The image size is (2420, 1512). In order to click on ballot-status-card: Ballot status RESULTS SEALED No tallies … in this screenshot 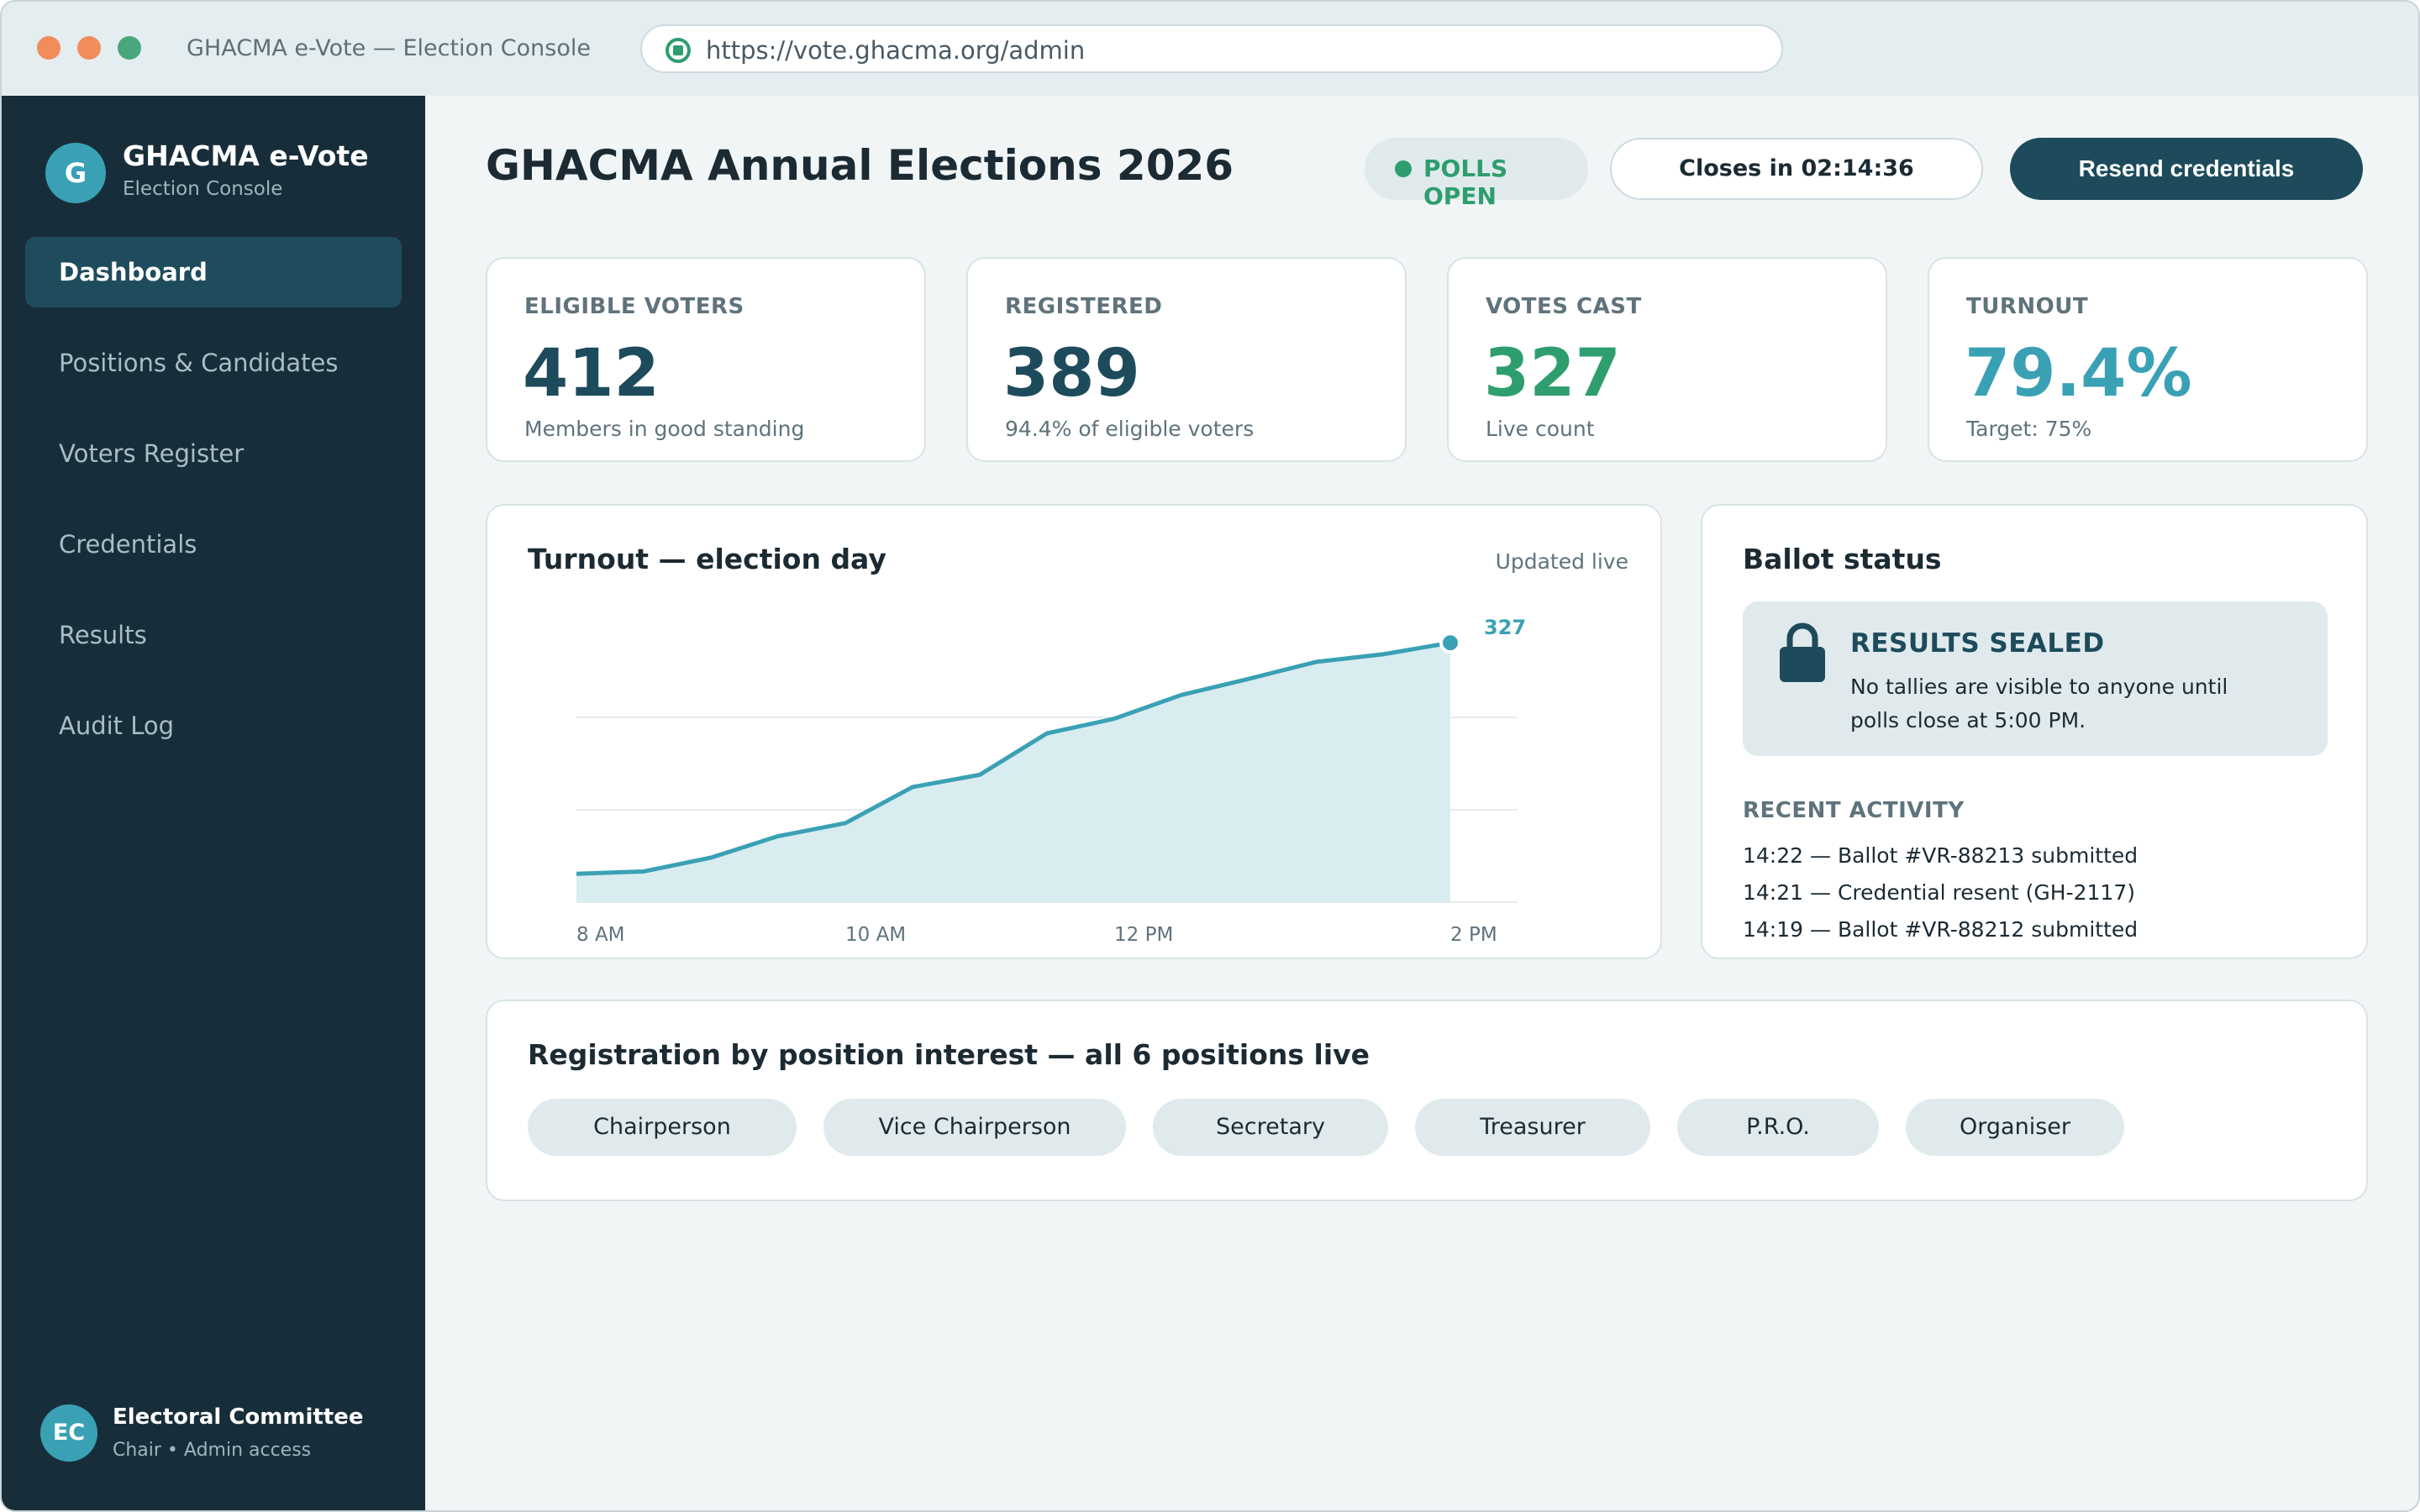, I will do `click(2035, 731)`.